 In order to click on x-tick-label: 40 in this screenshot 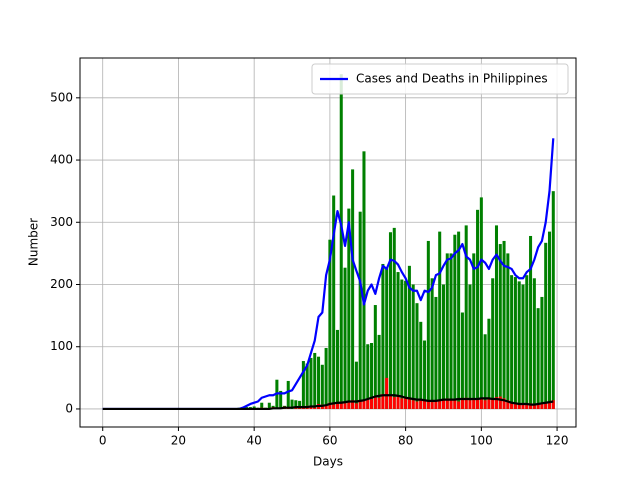, I will do `click(254, 441)`.